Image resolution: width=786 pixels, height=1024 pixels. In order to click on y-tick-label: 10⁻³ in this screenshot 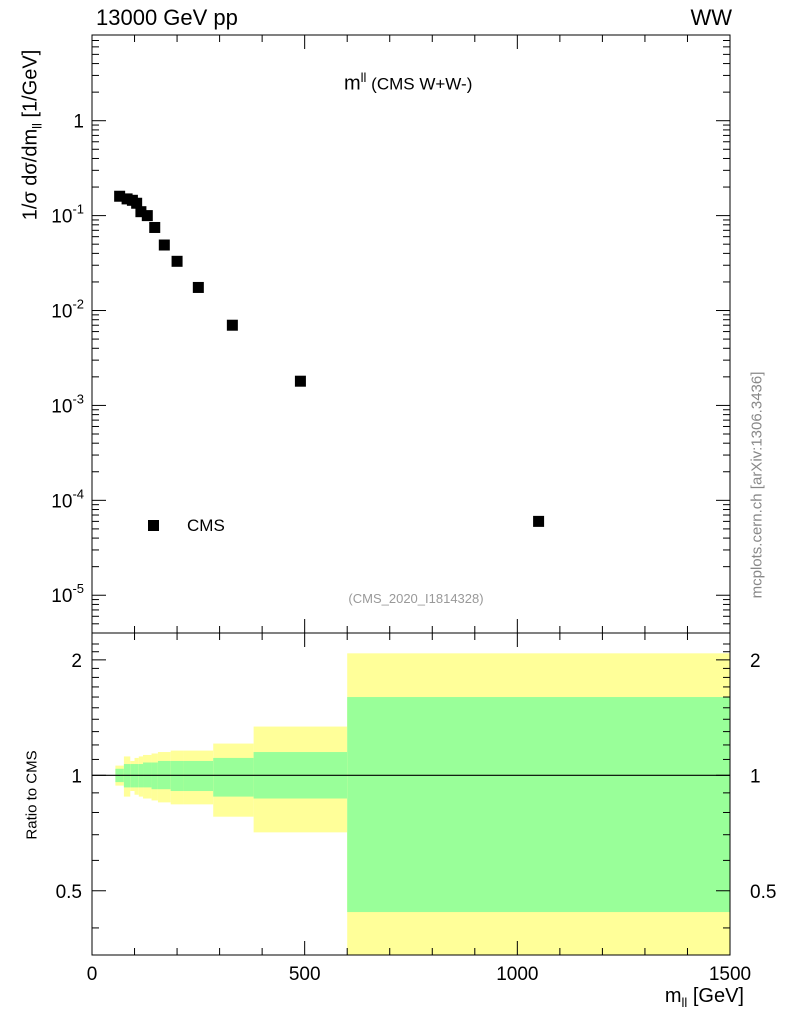, I will do `click(67, 404)`.